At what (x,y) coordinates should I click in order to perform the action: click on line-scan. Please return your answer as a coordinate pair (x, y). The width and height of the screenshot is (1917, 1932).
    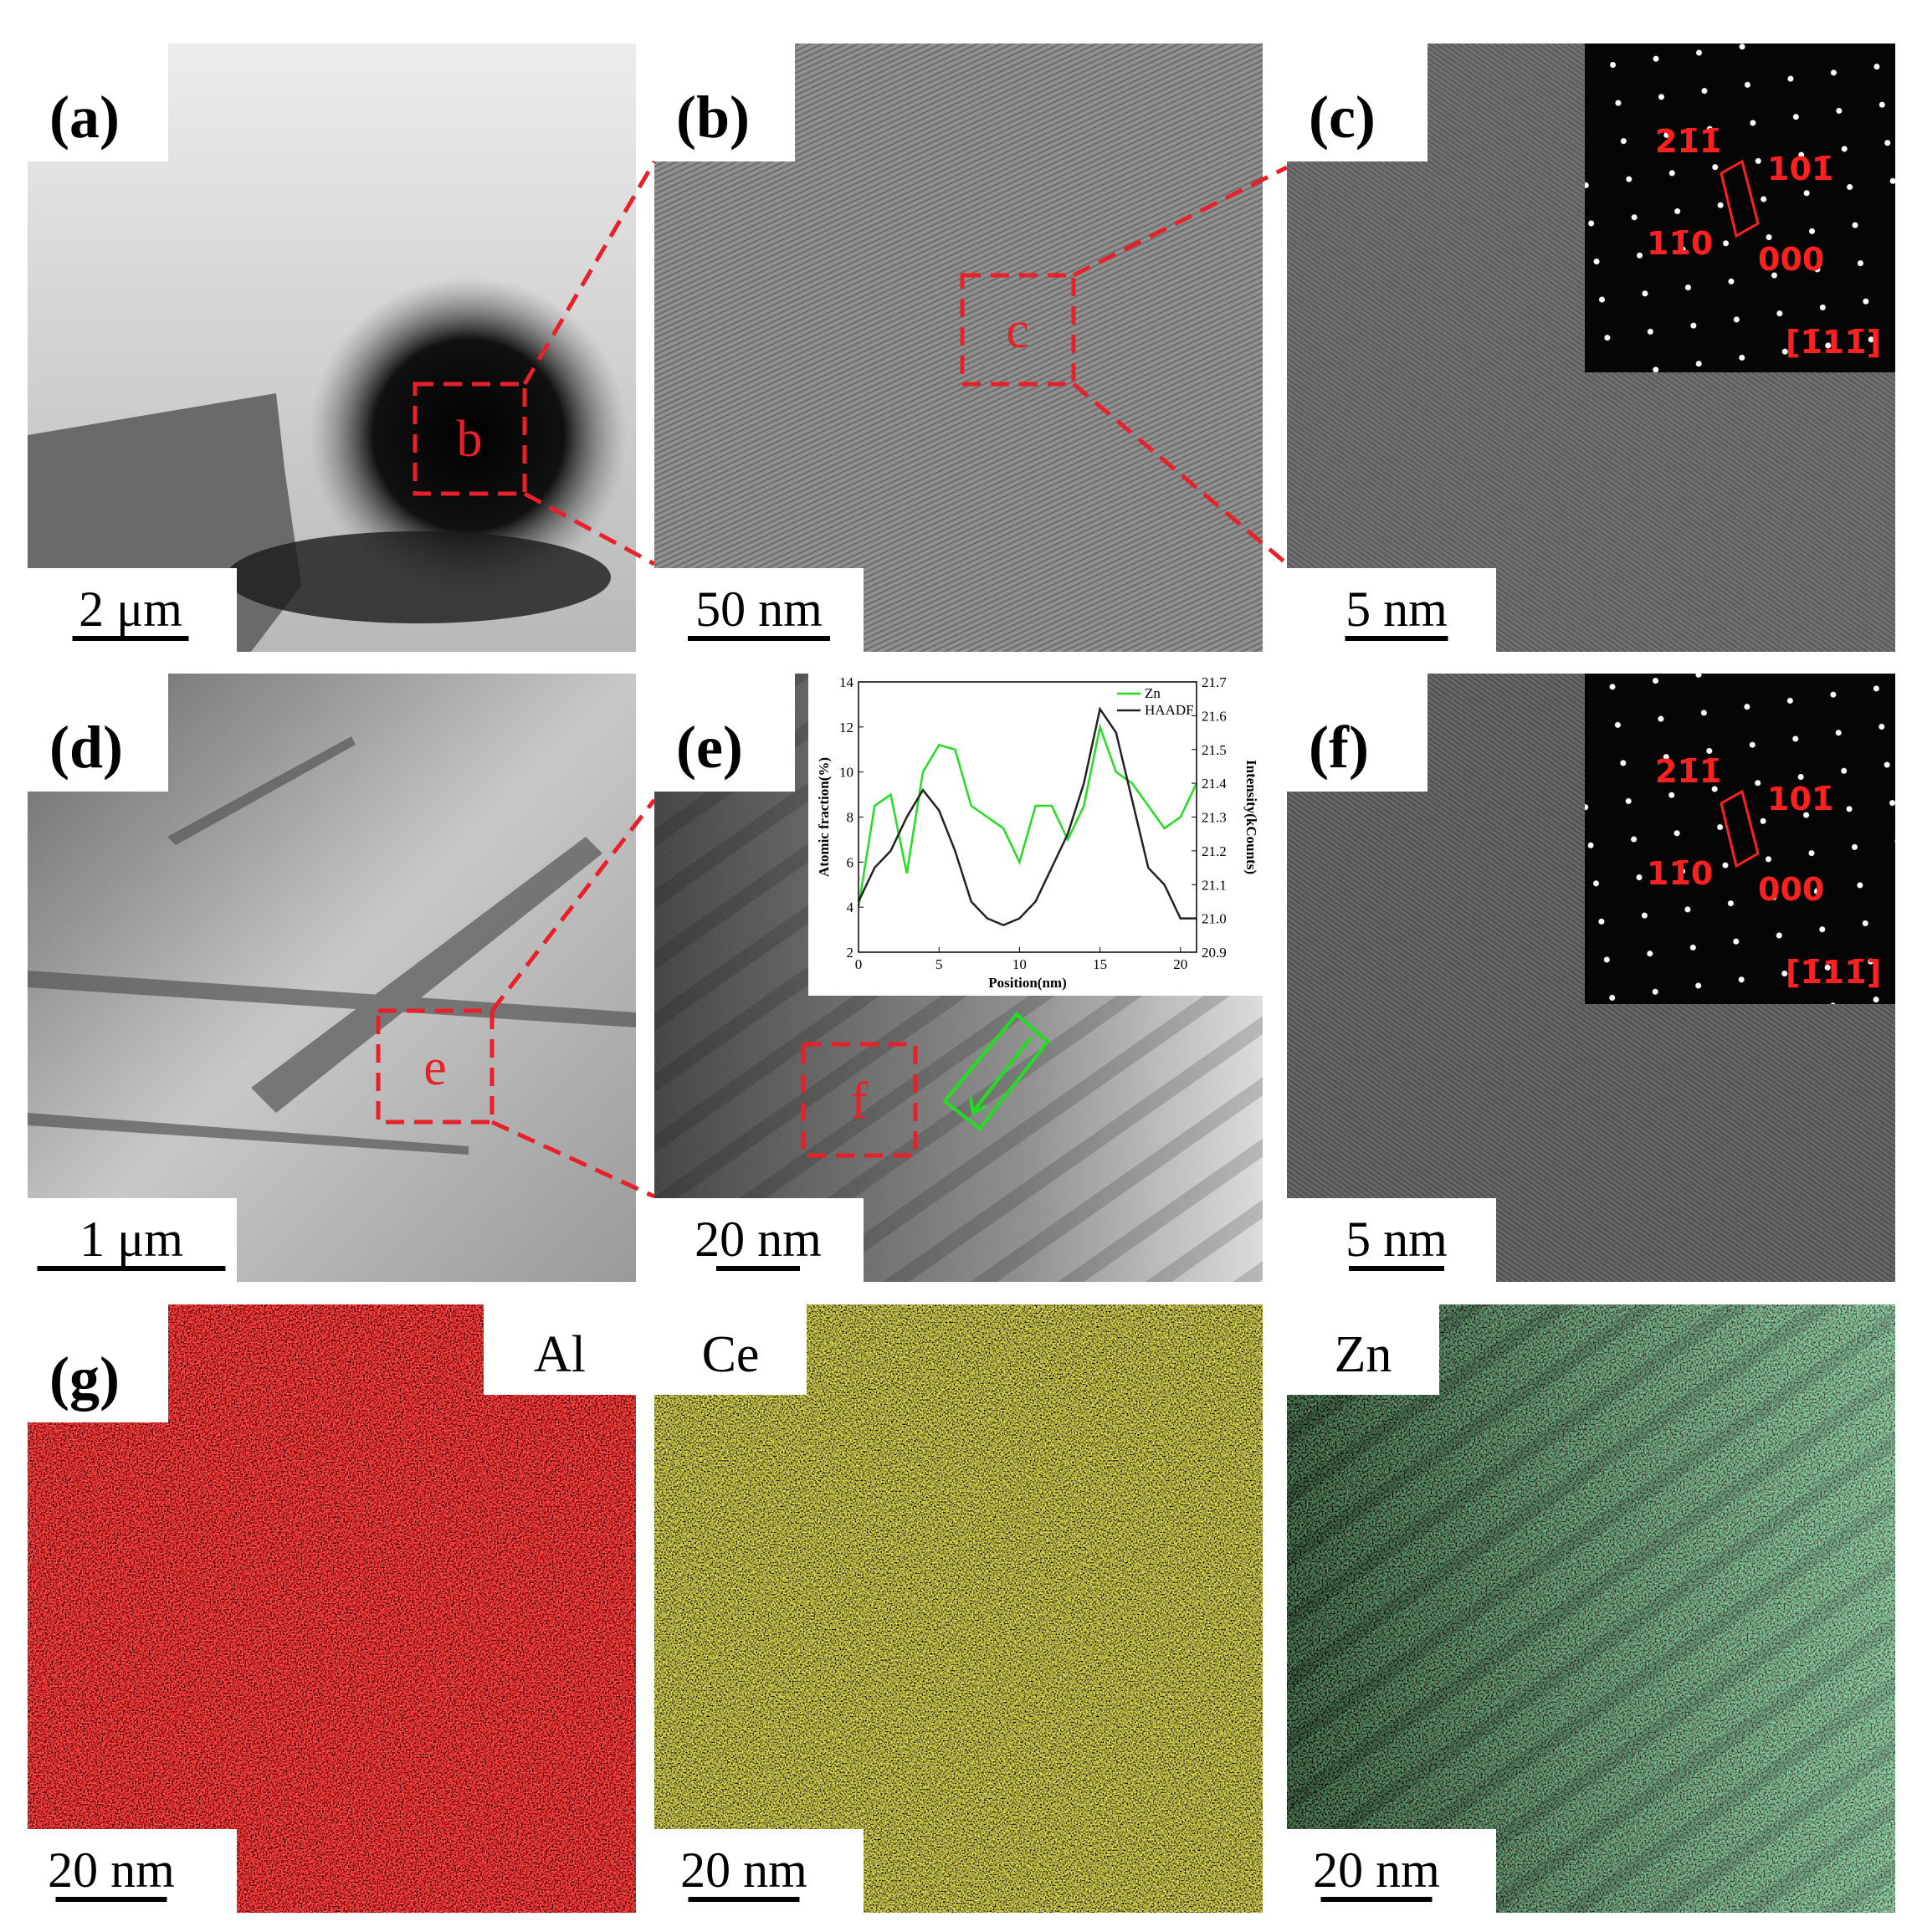
    Looking at the image, I should click on (996, 1071).